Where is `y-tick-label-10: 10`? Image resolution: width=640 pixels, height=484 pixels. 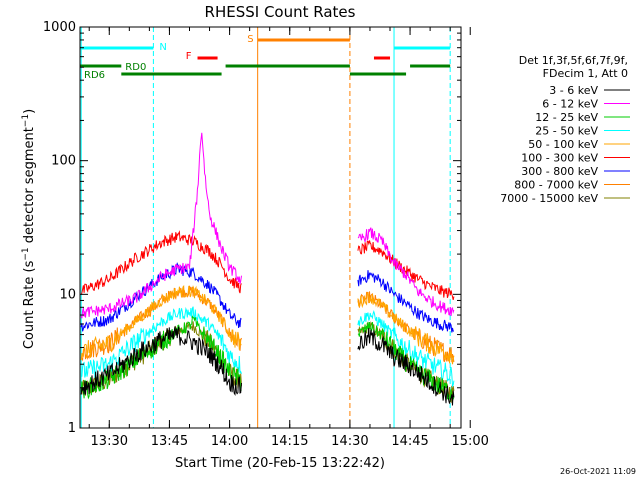
y-tick-label-10: 10 is located at coordinates (67, 294).